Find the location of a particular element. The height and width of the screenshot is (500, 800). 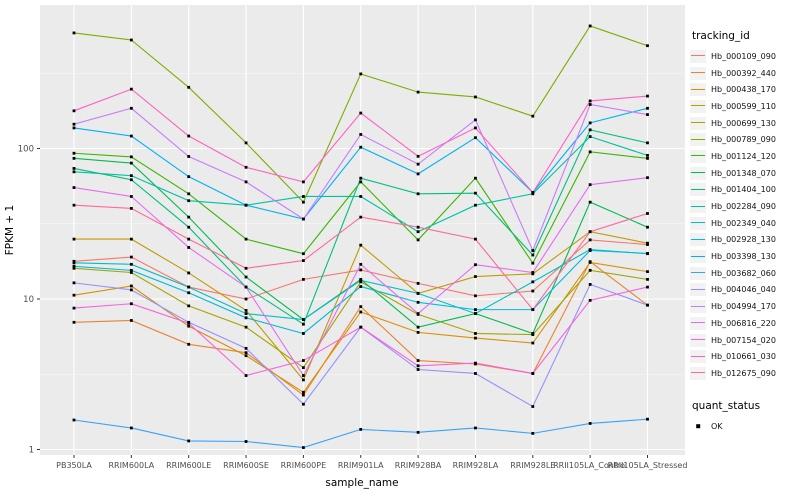

data-point-Hb_007154_020-PB350LA is located at coordinates (74, 308).